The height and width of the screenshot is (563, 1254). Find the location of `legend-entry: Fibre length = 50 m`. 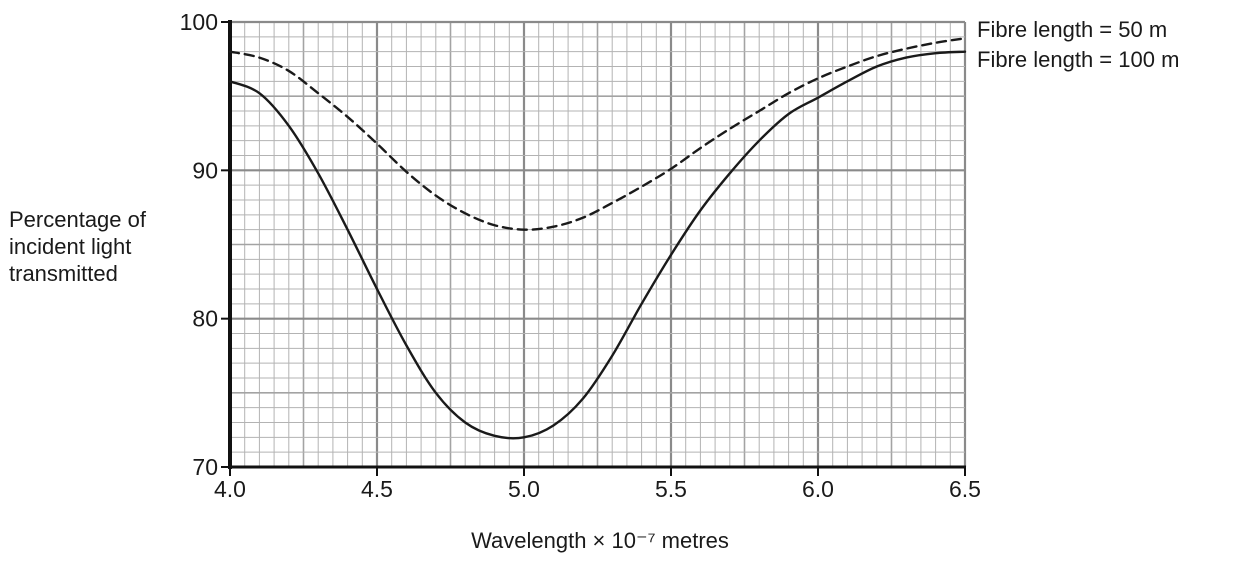

legend-entry: Fibre length = 50 m is located at coordinates (1072, 29).